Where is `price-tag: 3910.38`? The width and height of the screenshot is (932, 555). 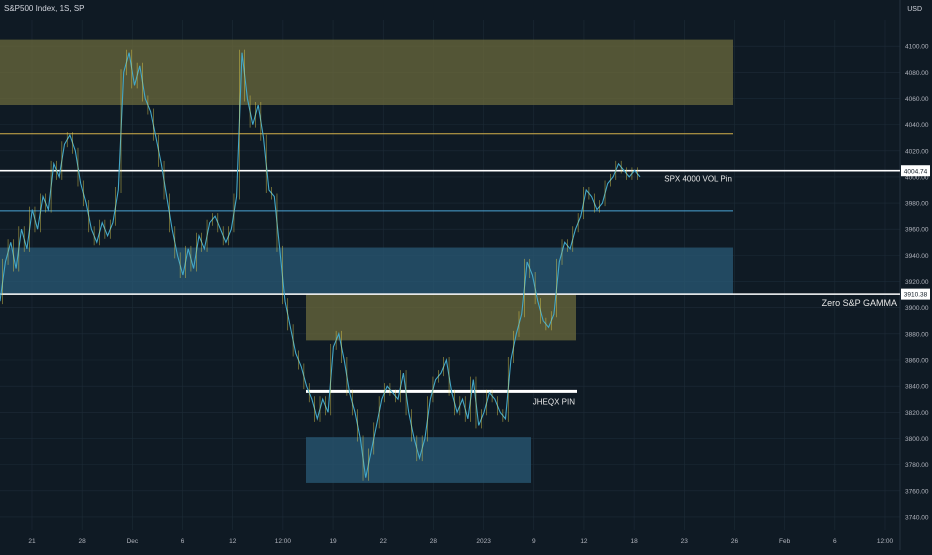 price-tag: 3910.38 is located at coordinates (916, 295).